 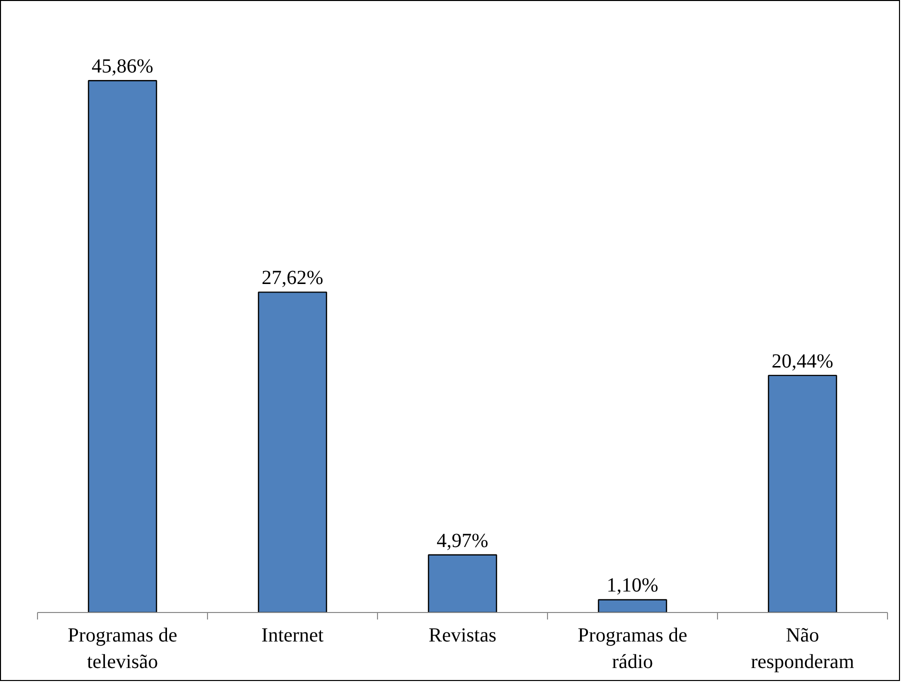 What do you see at coordinates (803, 361) in the screenshot?
I see `data-label: 20,44%` at bounding box center [803, 361].